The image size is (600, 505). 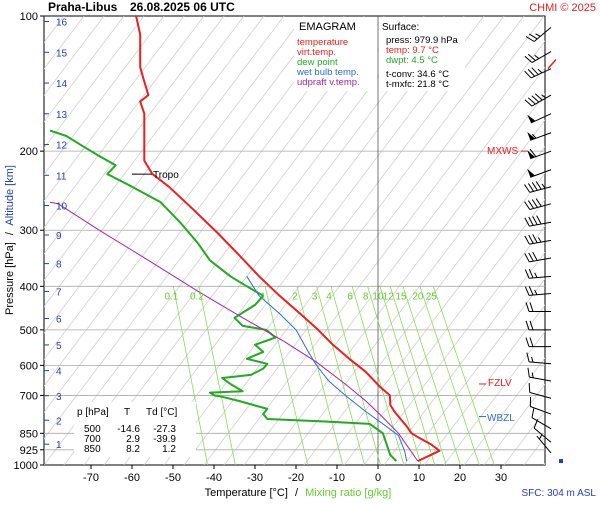 I want to click on mixing-ratio-label: 25, so click(x=432, y=296).